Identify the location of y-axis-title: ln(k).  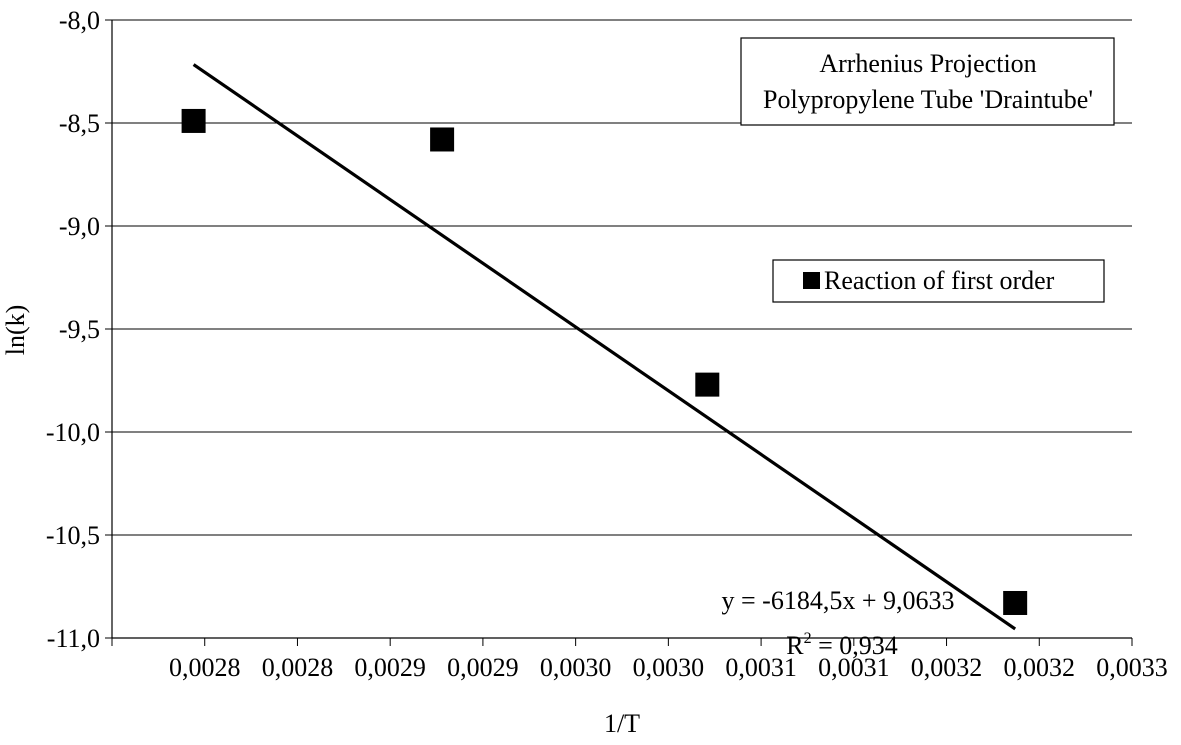
(15, 330).